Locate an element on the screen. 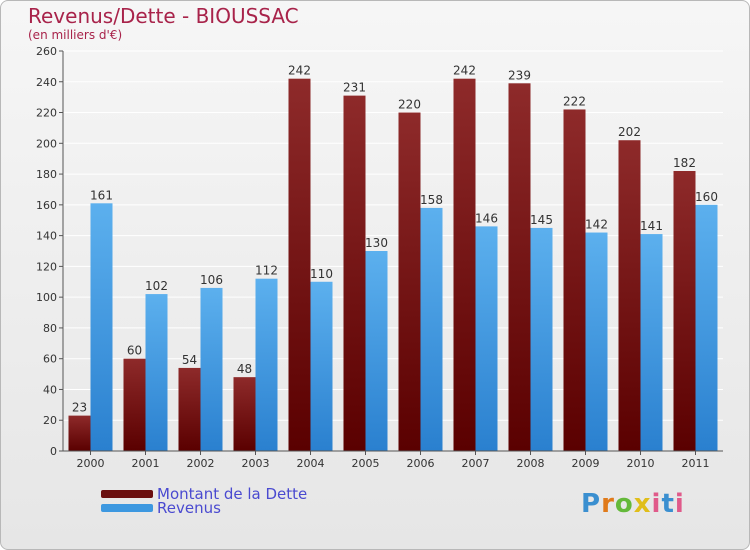 The image size is (750, 550). y-tick-label: 60 is located at coordinates (50, 359).